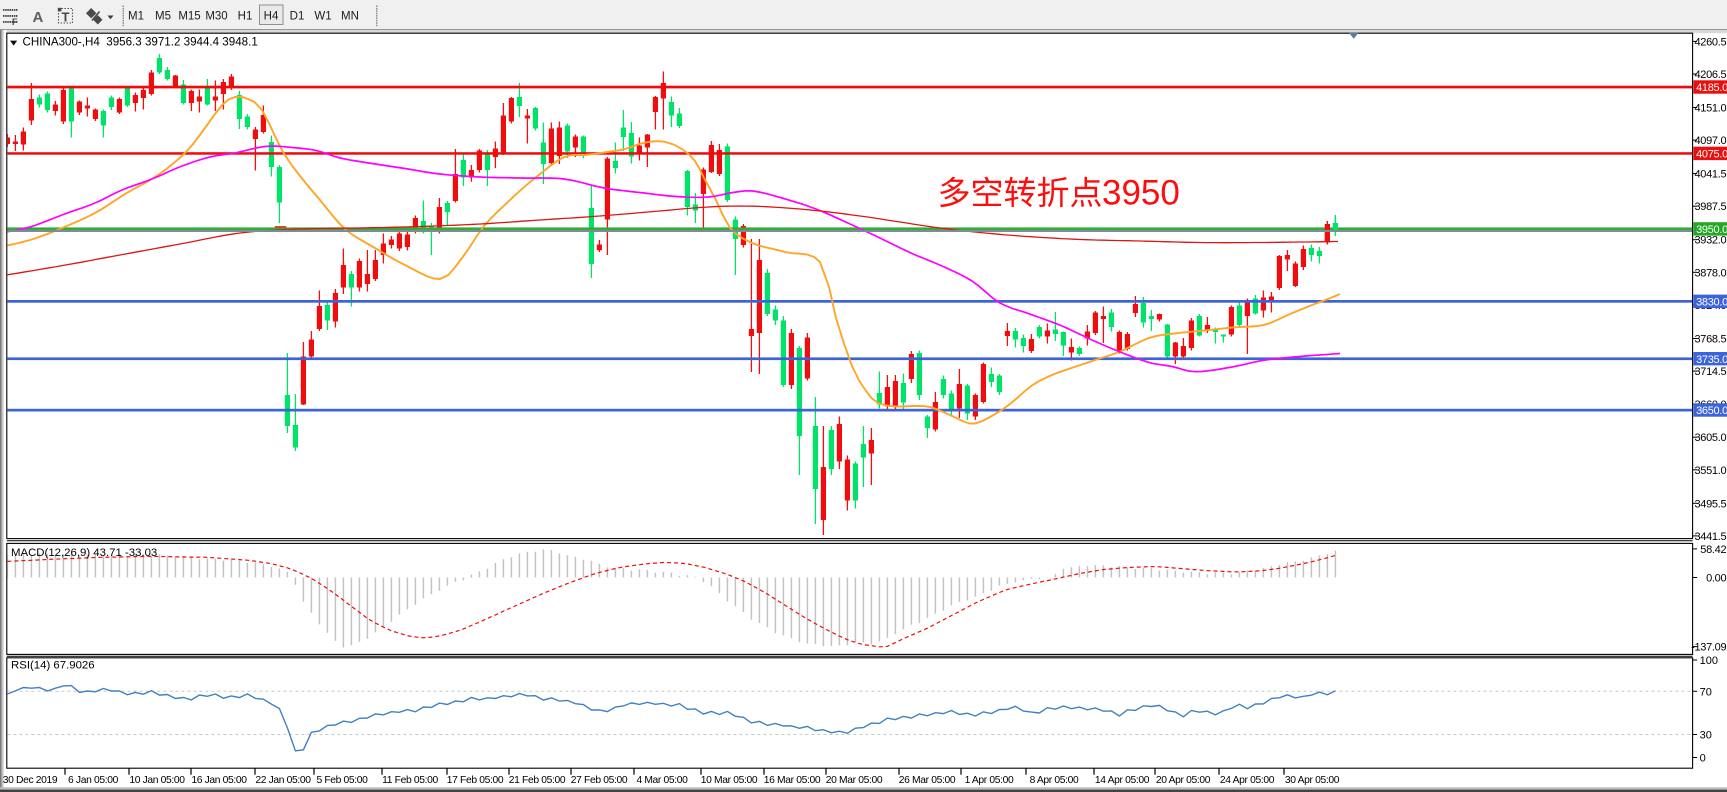  I want to click on svg-text: D1, so click(297, 17).